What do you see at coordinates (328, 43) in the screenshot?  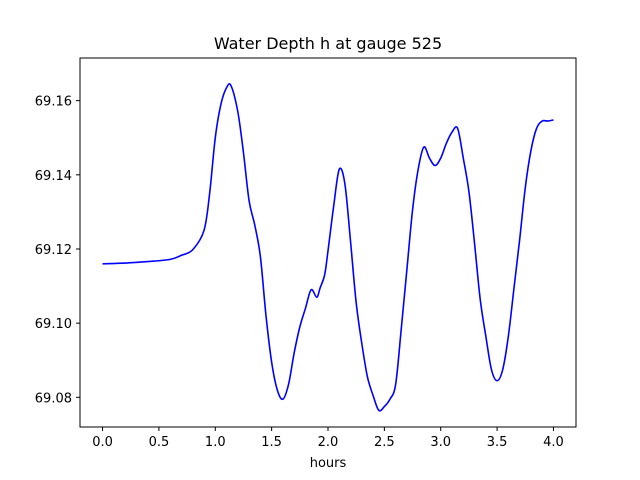 I see `chart-title: Water Depth h at gauge 525` at bounding box center [328, 43].